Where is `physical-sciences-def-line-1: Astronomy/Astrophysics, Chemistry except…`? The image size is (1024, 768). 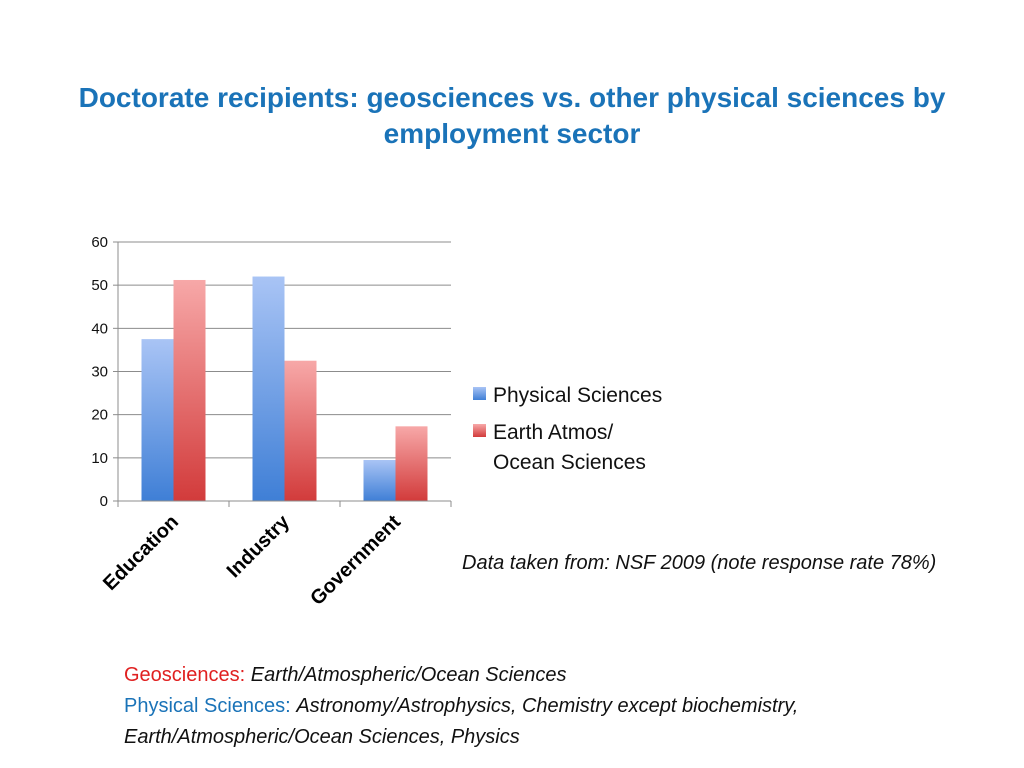 physical-sciences-def-line-1: Astronomy/Astrophysics, Chemistry except… is located at coordinates (547, 706).